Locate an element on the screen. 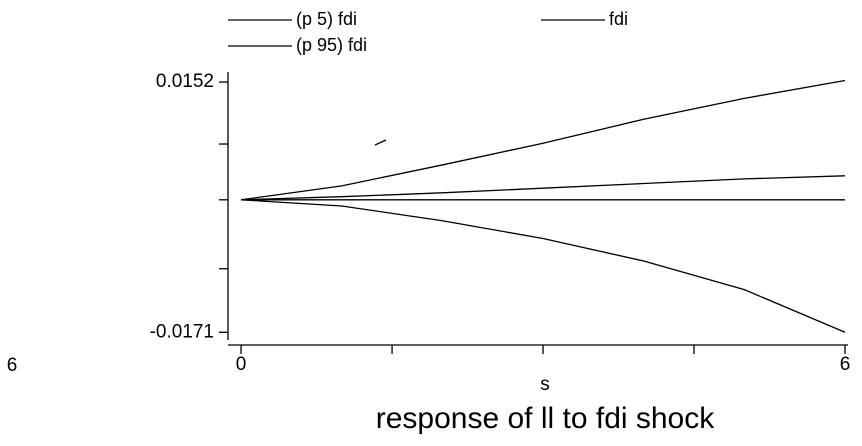 This screenshot has width=862, height=446. legend-label: (p 5) fdi is located at coordinates (326, 19).